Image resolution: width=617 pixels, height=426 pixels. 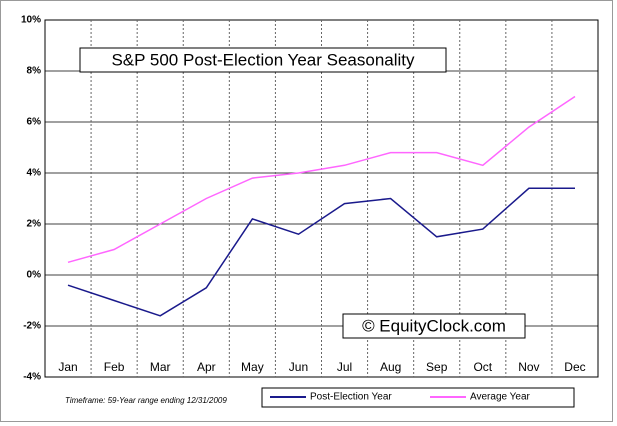 I want to click on legend-label: Average Year, so click(x=500, y=397).